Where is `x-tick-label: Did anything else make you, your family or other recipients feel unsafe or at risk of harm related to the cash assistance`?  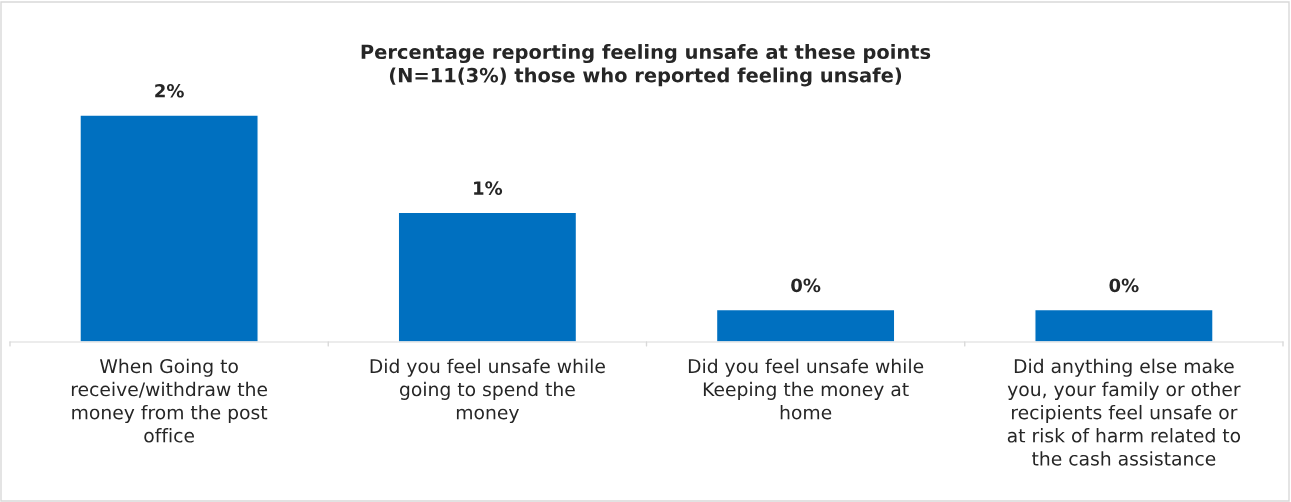 x-tick-label: Did anything else make you, your family or other recipients feel unsafe or at risk of harm related to the cash assistance is located at coordinates (1124, 412).